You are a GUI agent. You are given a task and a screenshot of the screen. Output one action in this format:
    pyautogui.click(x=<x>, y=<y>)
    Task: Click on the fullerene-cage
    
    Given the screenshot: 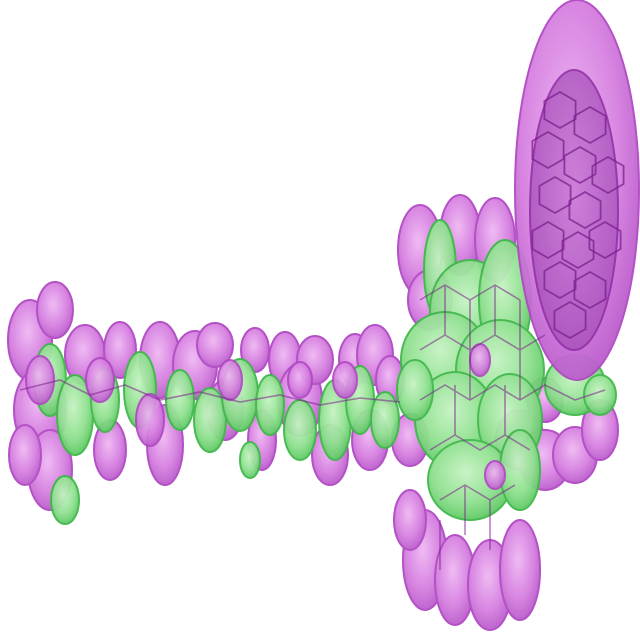 What is the action you would take?
    pyautogui.click(x=577, y=190)
    